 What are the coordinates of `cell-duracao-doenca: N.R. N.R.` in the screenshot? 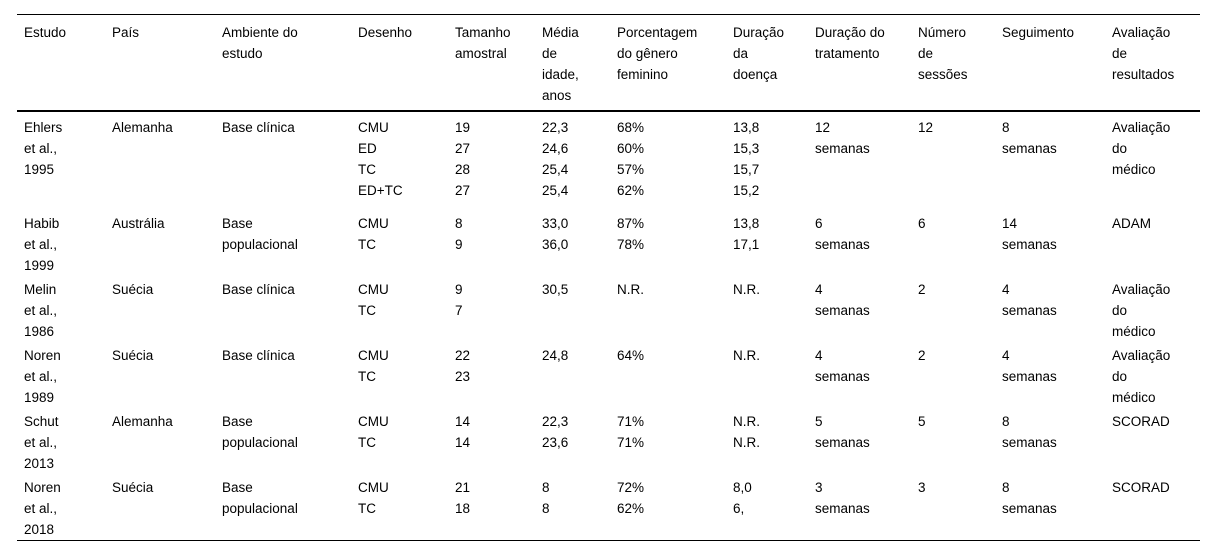 It's located at (746, 432).